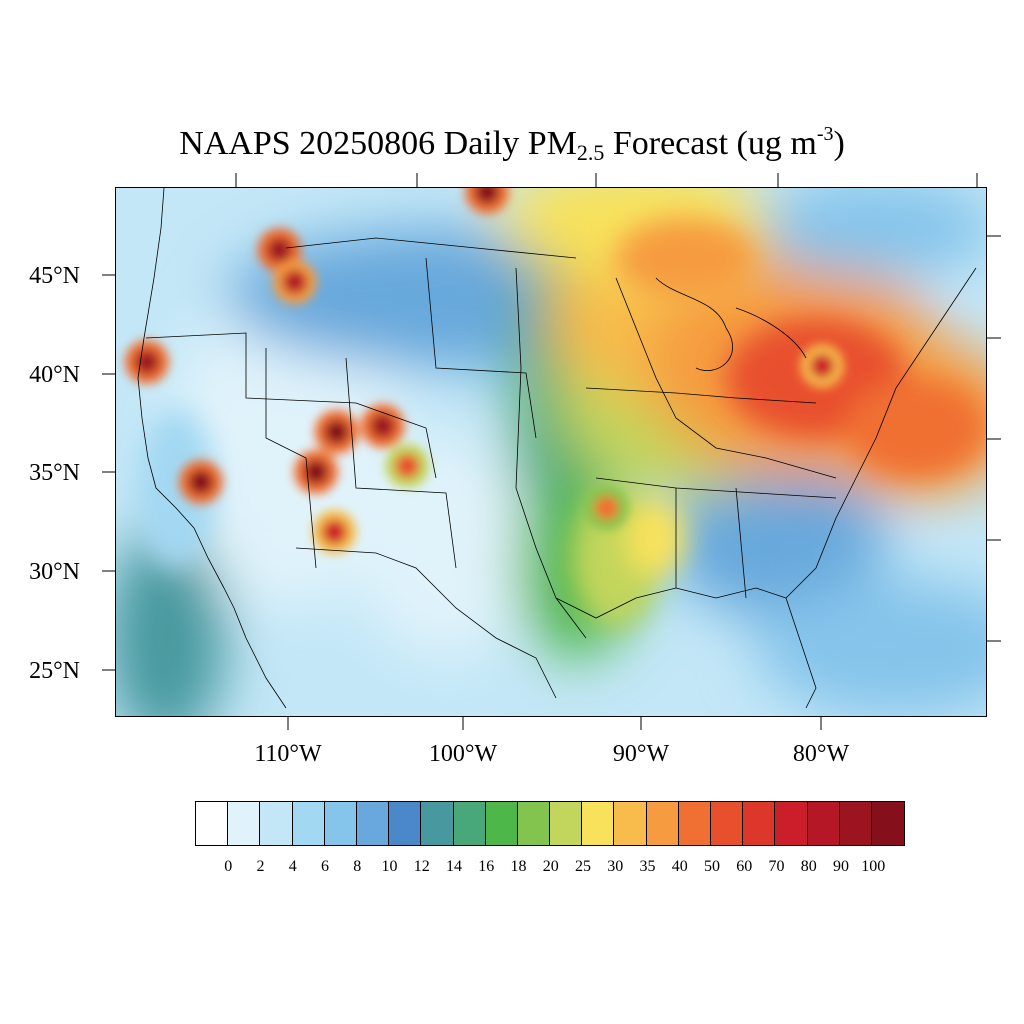 The height and width of the screenshot is (1024, 1024). I want to click on atlantic-coastline, so click(881, 433).